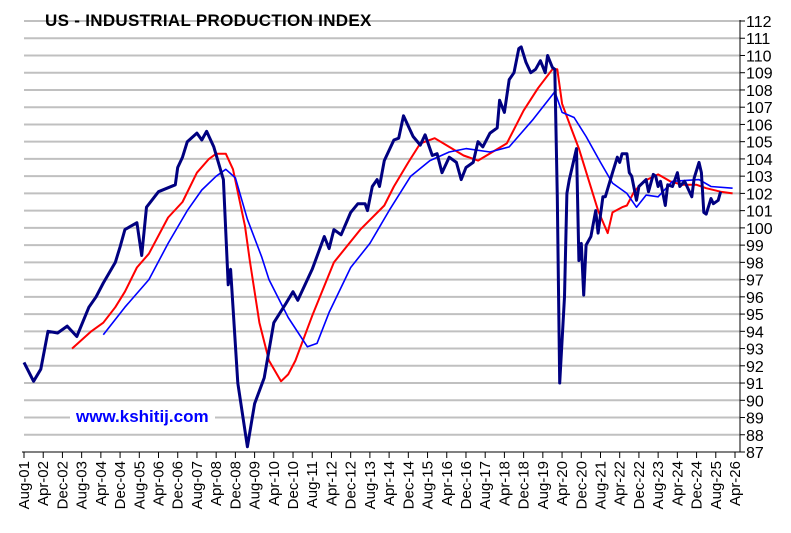  Describe the element at coordinates (466, 485) in the screenshot. I see `x-tick-label: Dec-16` at that location.